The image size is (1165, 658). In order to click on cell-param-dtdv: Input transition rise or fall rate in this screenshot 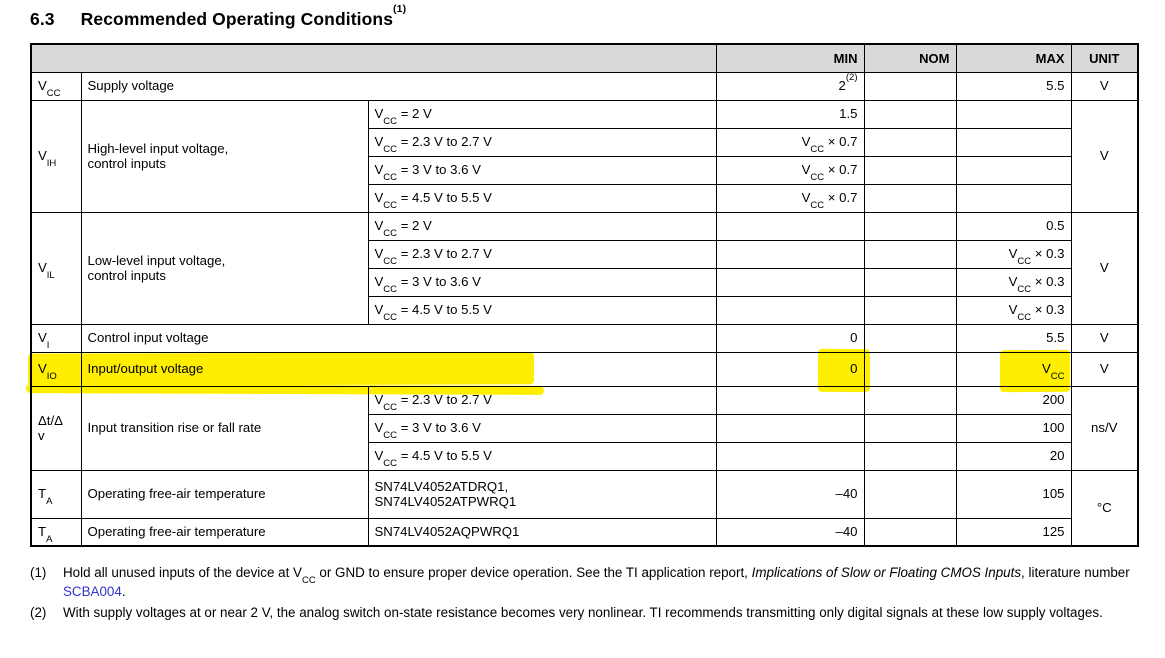, I will do `click(224, 428)`.